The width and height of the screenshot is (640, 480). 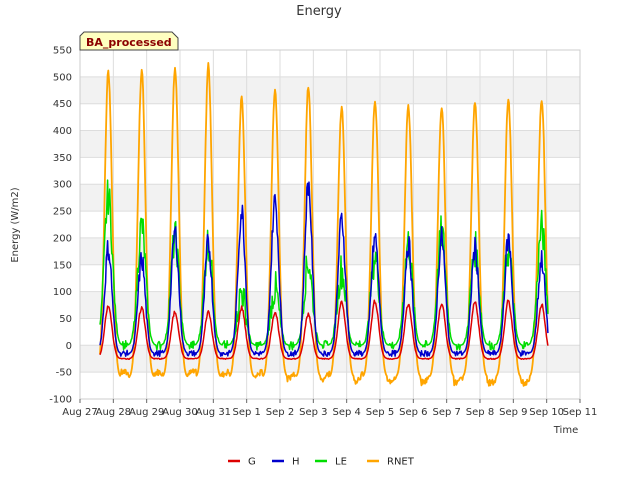 I want to click on x-tick-label: Aug 30, so click(x=179, y=412).